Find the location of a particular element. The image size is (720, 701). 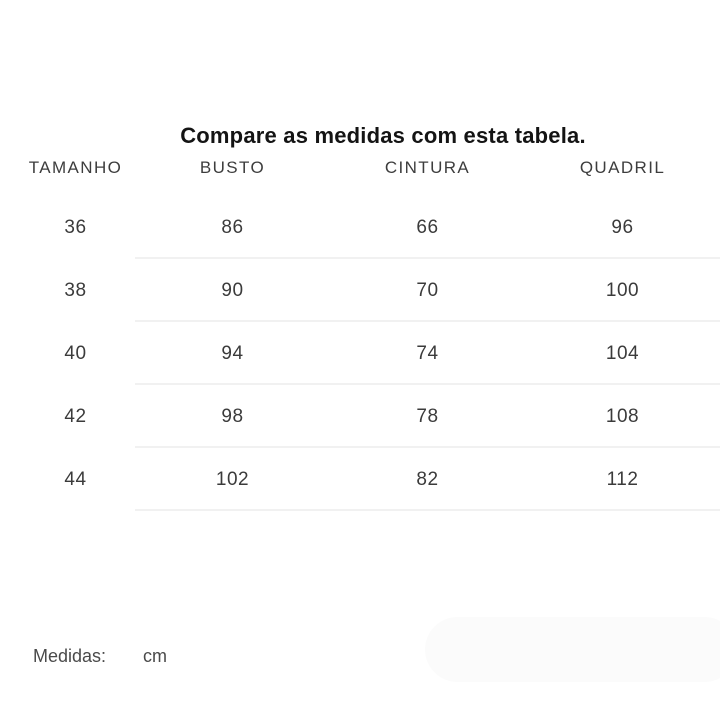

measures-footer: Medidas: cm is located at coordinates (100, 656).